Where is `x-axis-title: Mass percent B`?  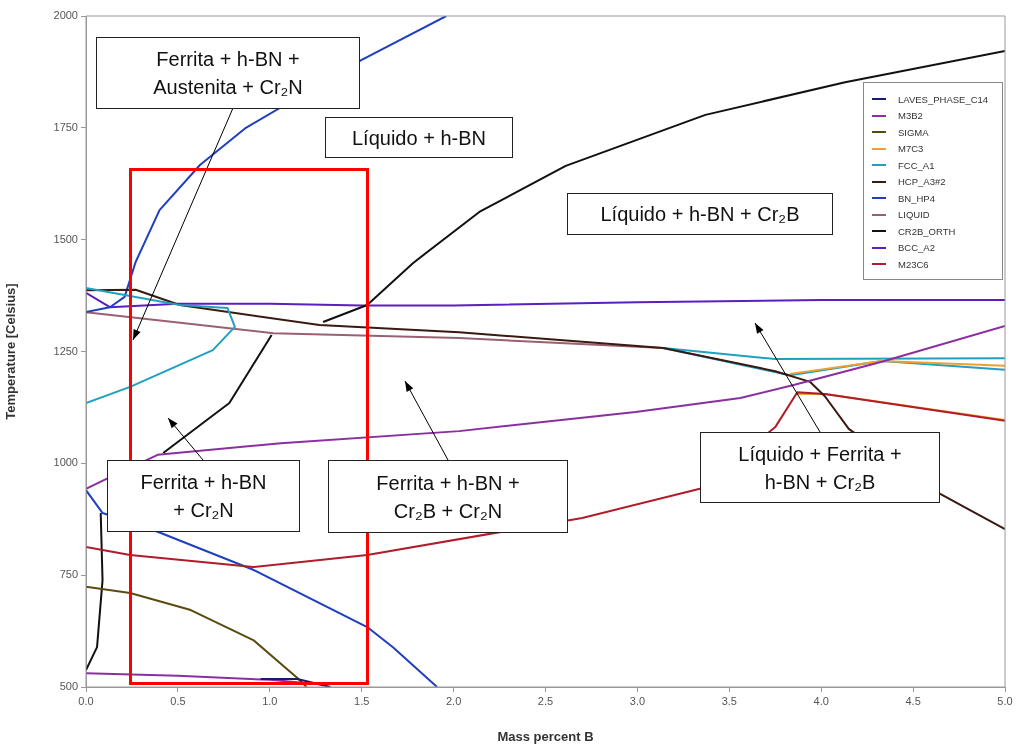 x-axis-title: Mass percent B is located at coordinates (545, 736).